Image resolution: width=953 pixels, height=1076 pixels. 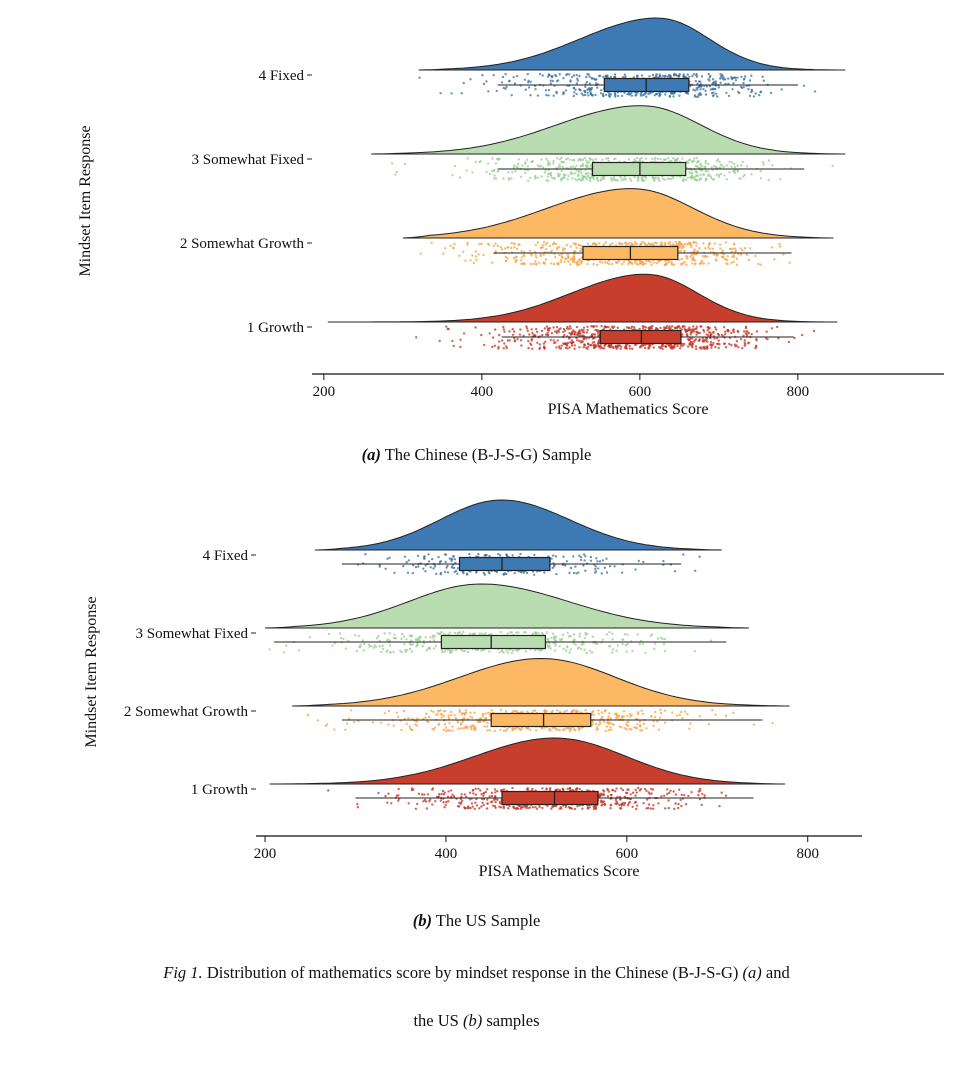 What do you see at coordinates (504, 564) in the screenshot?
I see `box-4-fixed` at bounding box center [504, 564].